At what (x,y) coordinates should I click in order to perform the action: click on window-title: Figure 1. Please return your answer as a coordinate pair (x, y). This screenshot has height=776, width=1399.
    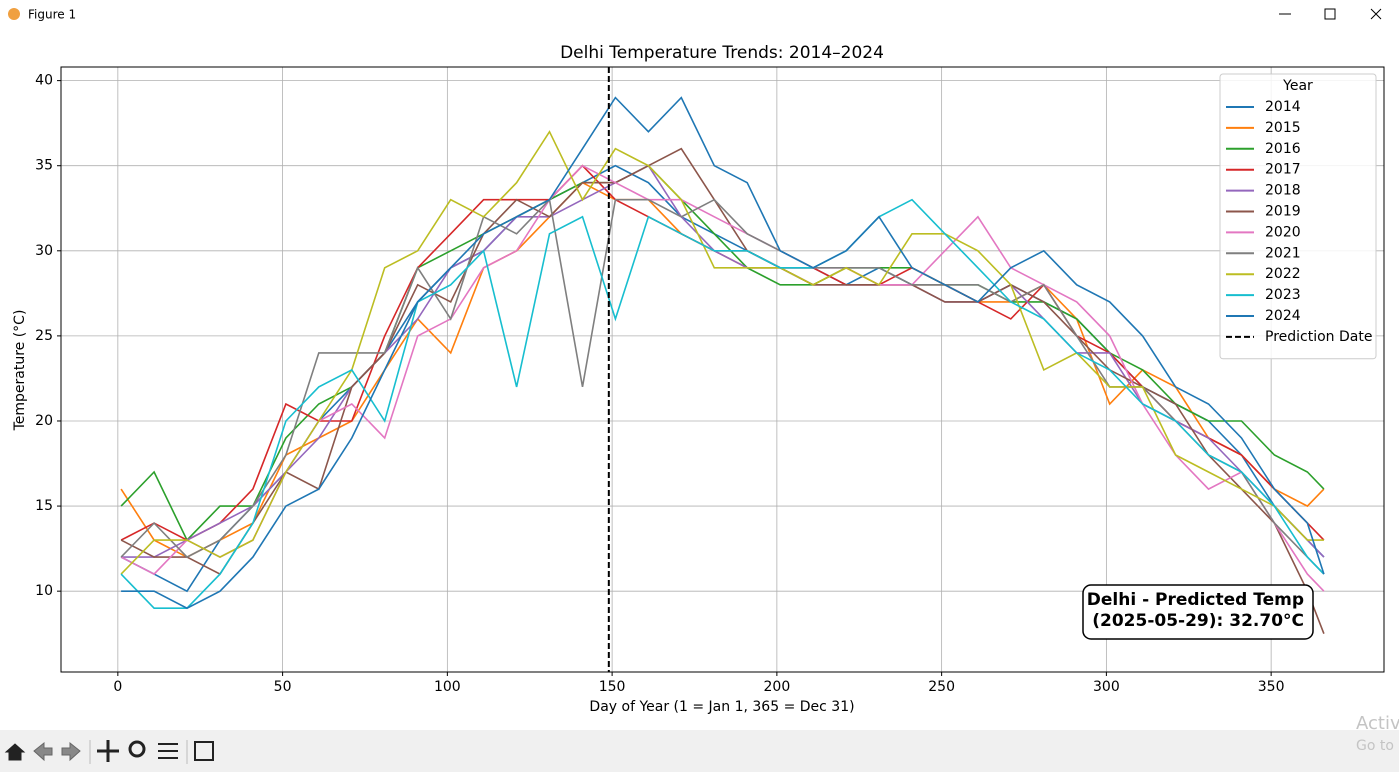
    Looking at the image, I should click on (52, 15).